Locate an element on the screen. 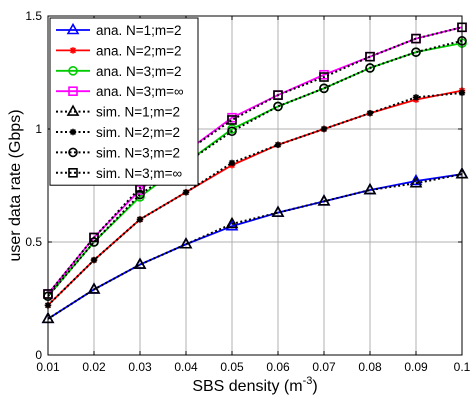 Image resolution: width=474 pixels, height=404 pixels. legend-item: ana. N=2;m=2 is located at coordinates (119, 50).